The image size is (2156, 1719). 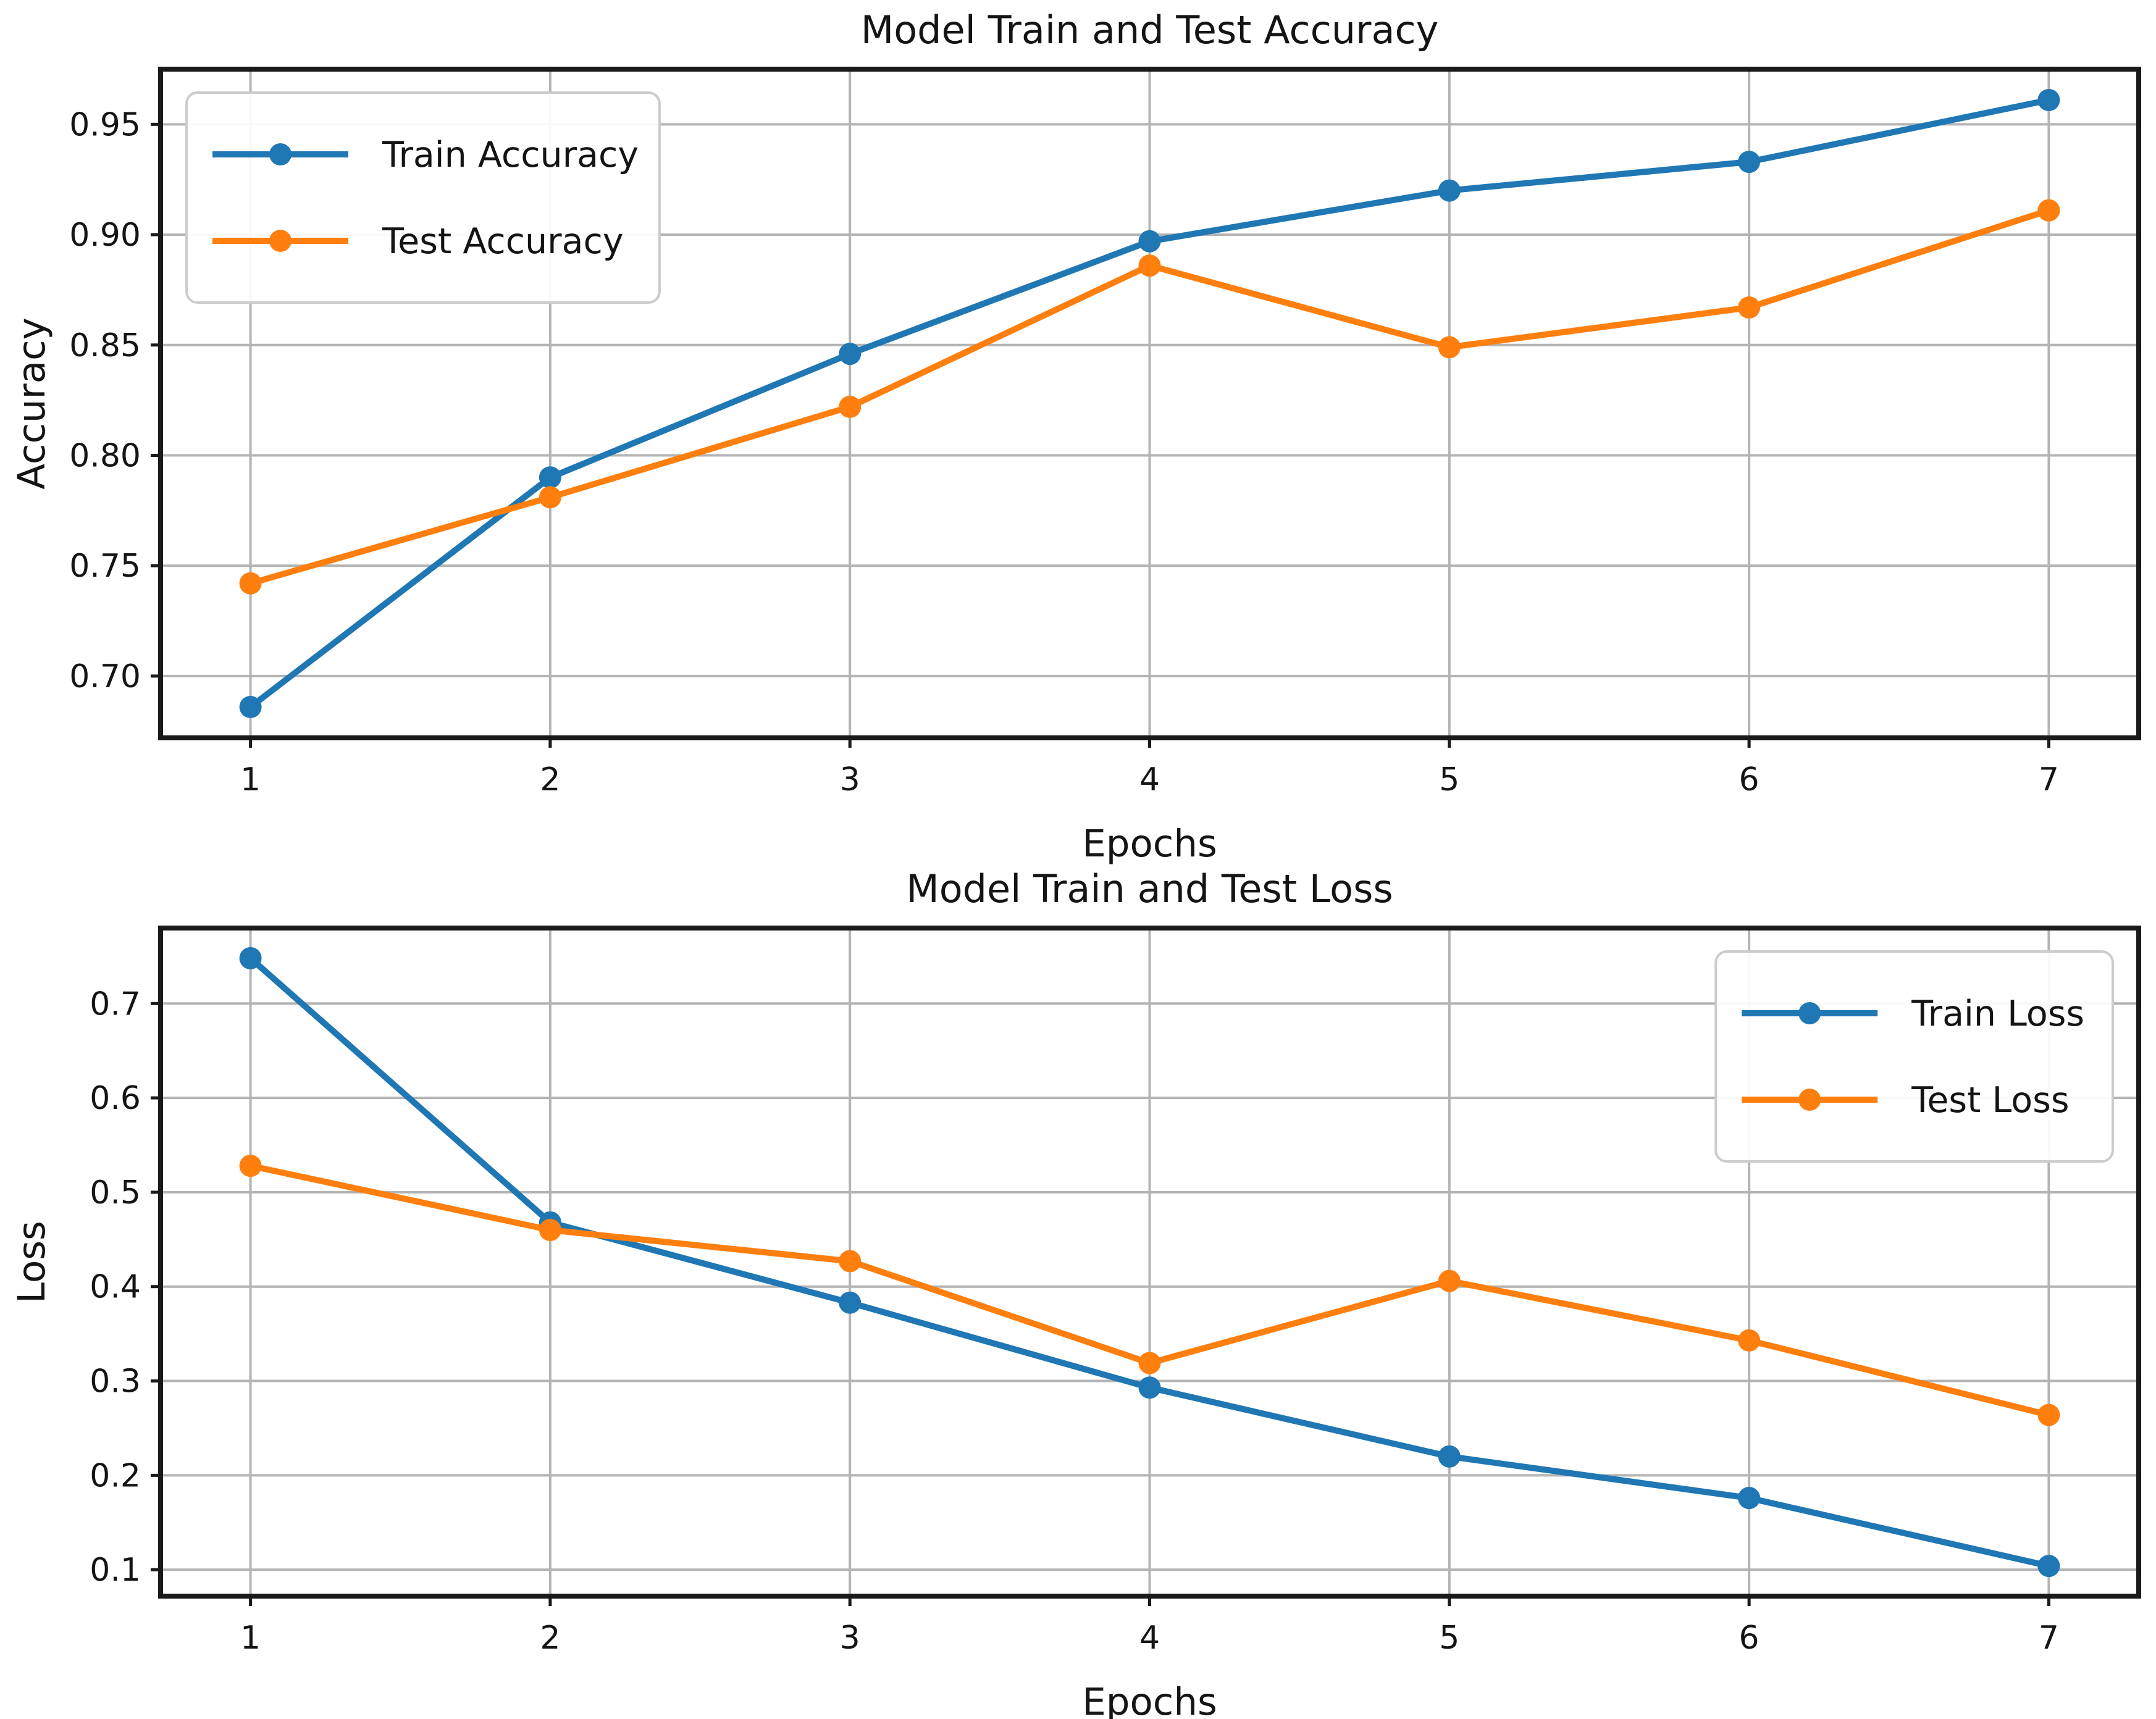 What do you see at coordinates (32, 1262) in the screenshot?
I see `y-axis-label: Loss` at bounding box center [32, 1262].